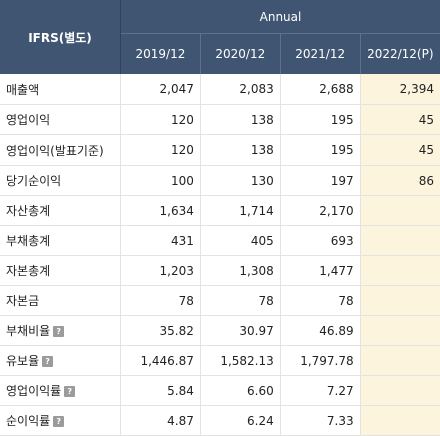  I want to click on value-cell: 1,203, so click(161, 271).